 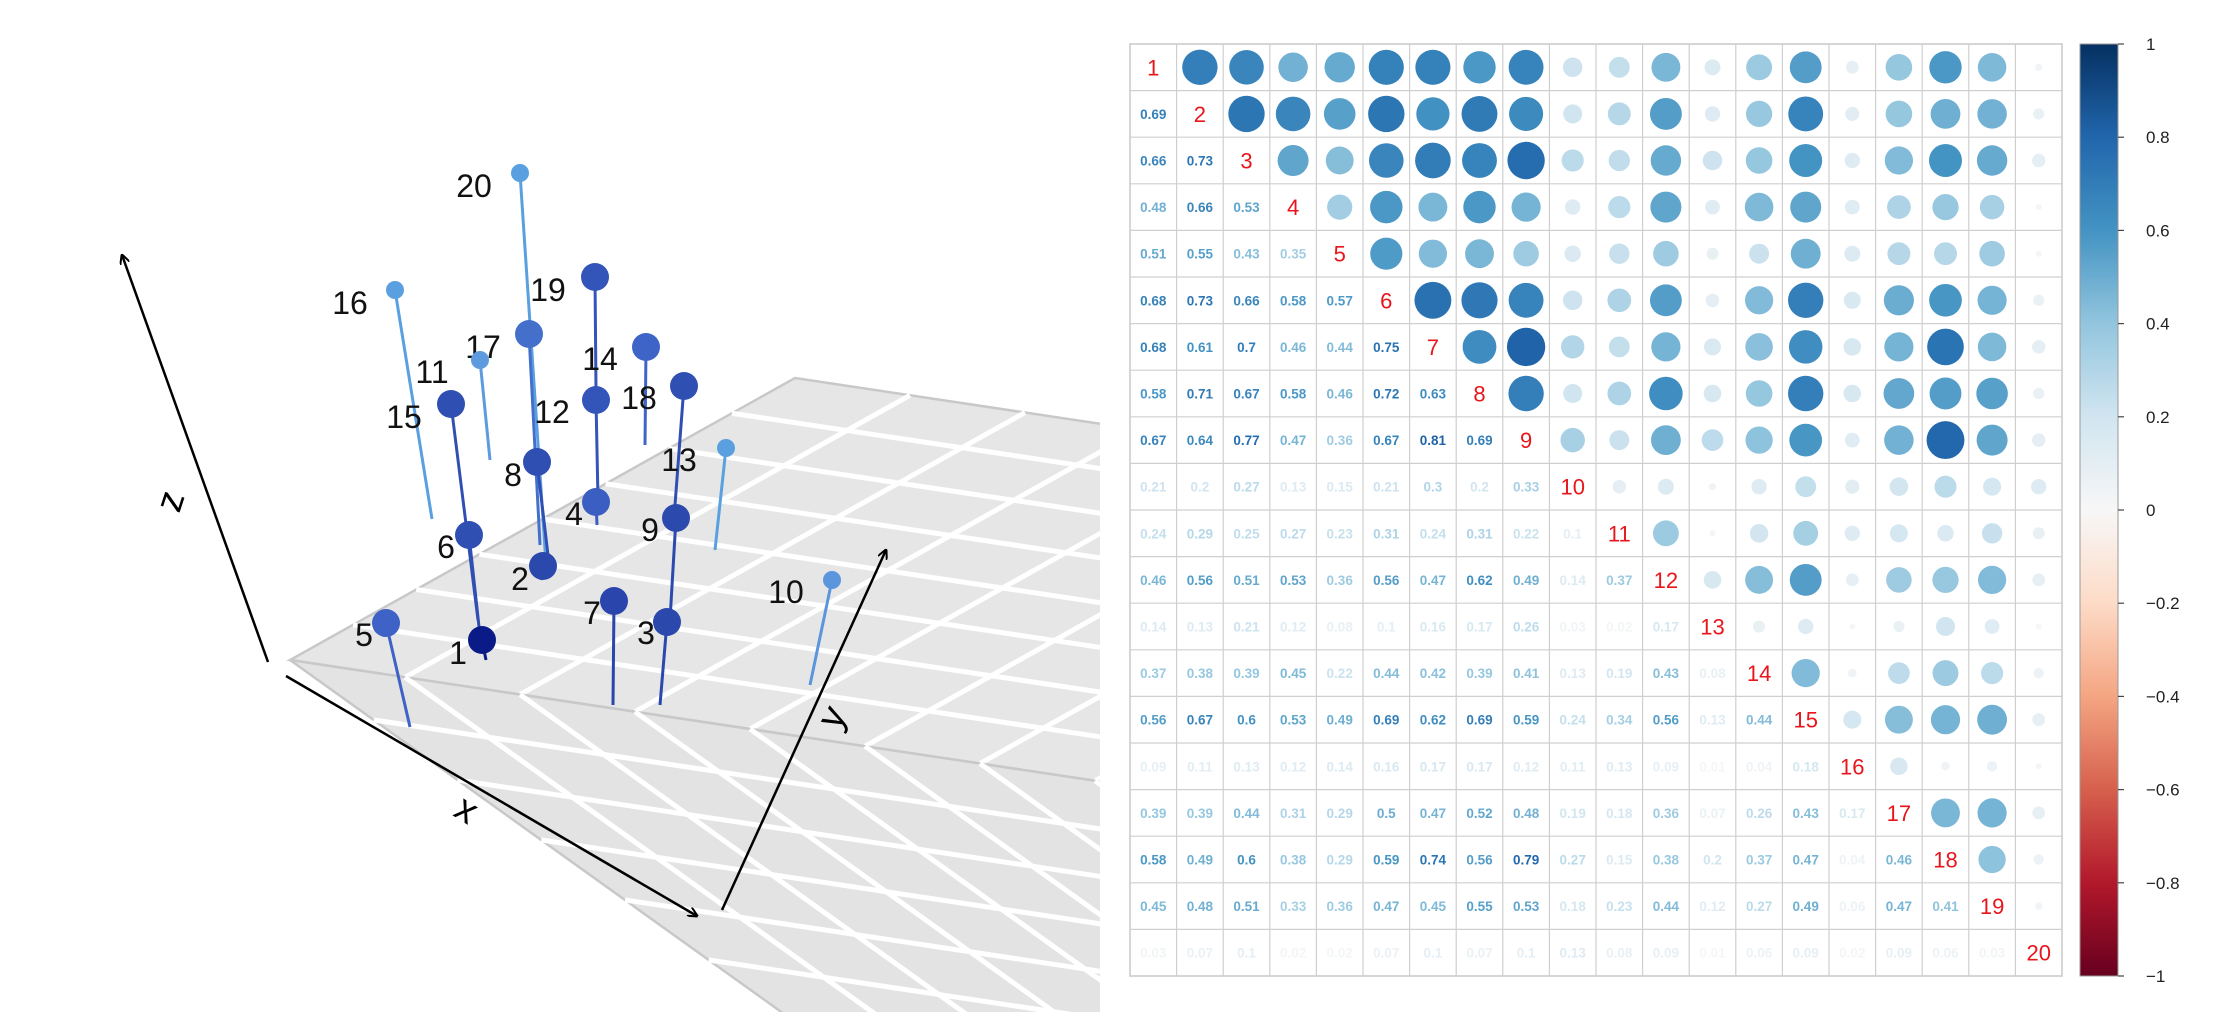 I want to click on corr-value-r19-c2: 0.48, so click(x=1200, y=906).